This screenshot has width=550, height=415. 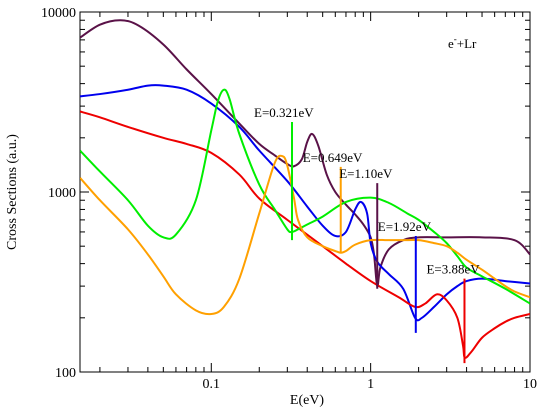 I want to click on reaction-label-base: e, so click(x=451, y=43).